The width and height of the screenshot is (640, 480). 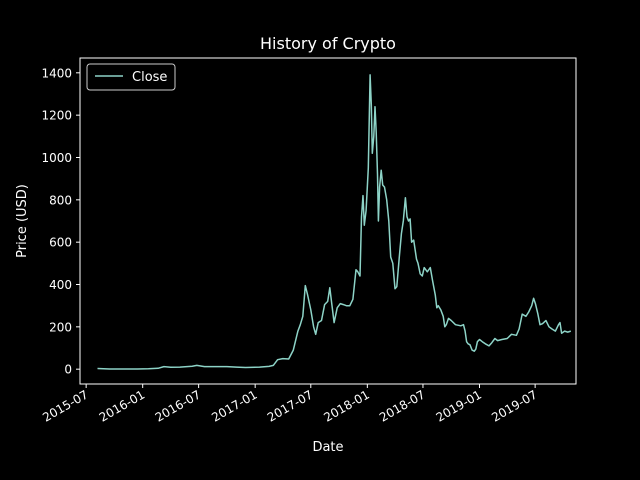 I want to click on legend-box, so click(x=131, y=77).